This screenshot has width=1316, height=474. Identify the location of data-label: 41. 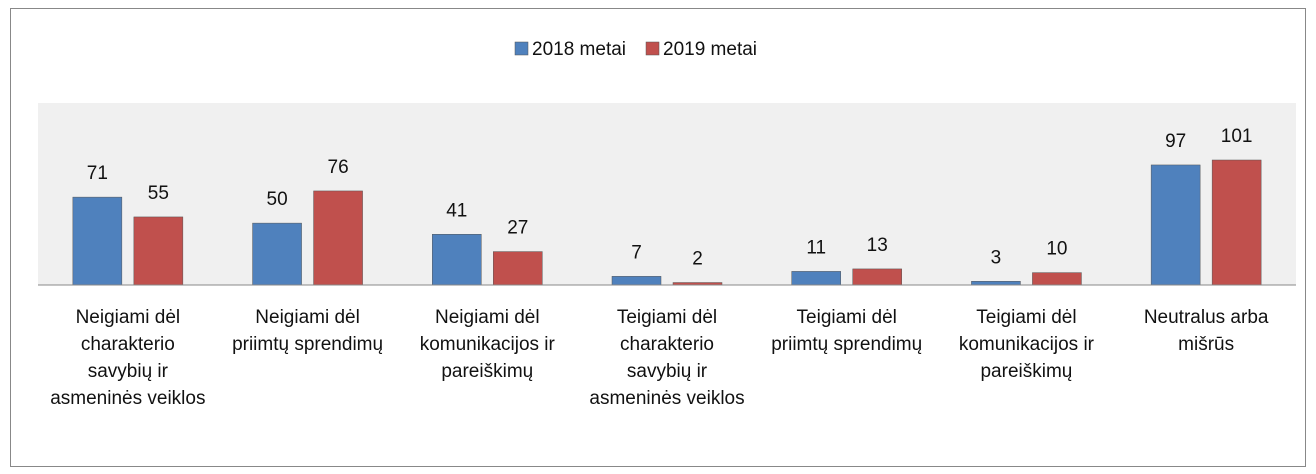
(456, 210).